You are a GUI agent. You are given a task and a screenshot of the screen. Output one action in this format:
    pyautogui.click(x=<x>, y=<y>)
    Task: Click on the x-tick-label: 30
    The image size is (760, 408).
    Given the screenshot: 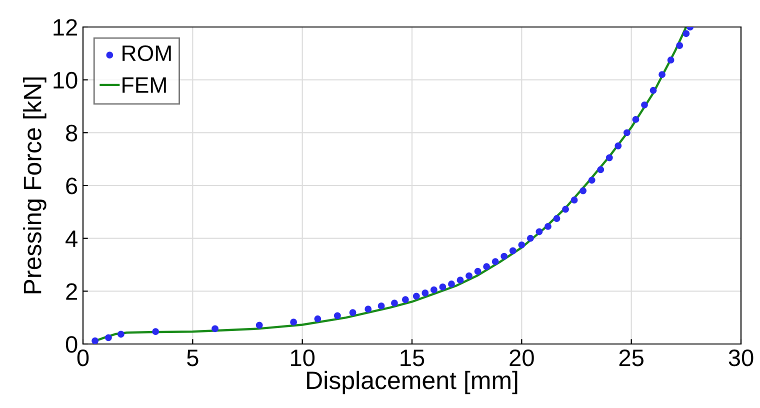 What is the action you would take?
    pyautogui.click(x=741, y=357)
    